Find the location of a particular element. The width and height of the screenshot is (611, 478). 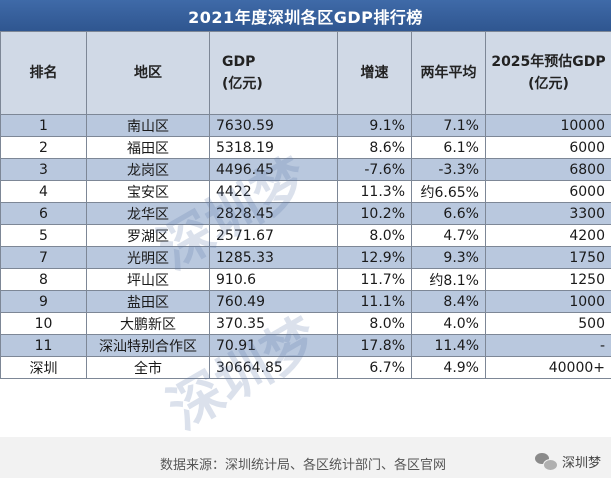

header-avg: 两年平均 is located at coordinates (448, 73).